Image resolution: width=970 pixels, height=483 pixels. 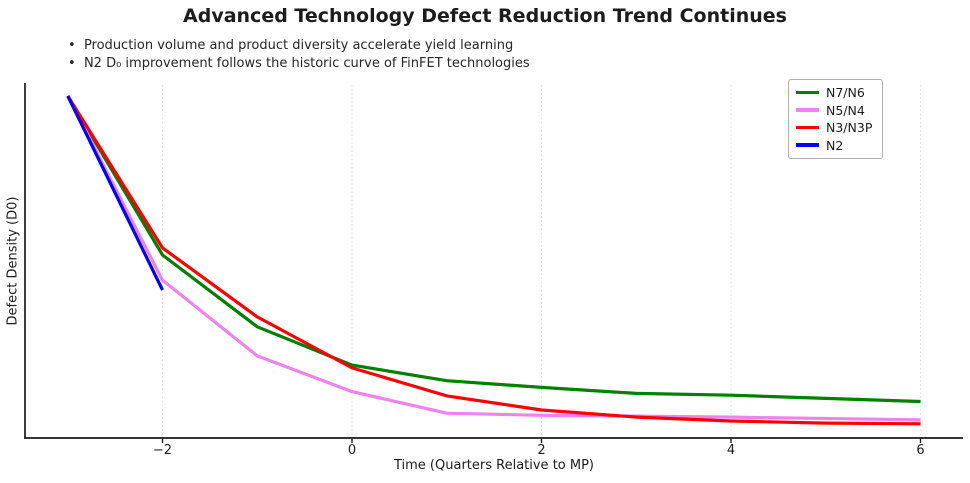 I want to click on legend-item-n7-n6: N7/N6, so click(x=834, y=92).